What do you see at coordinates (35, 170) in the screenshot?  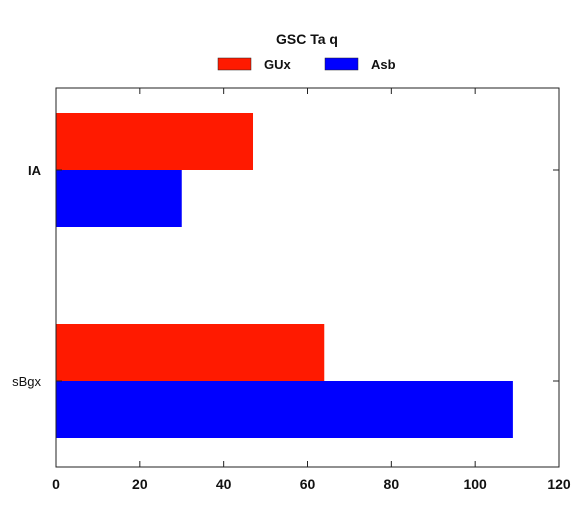 I see `y-tick-label-ia: IA` at bounding box center [35, 170].